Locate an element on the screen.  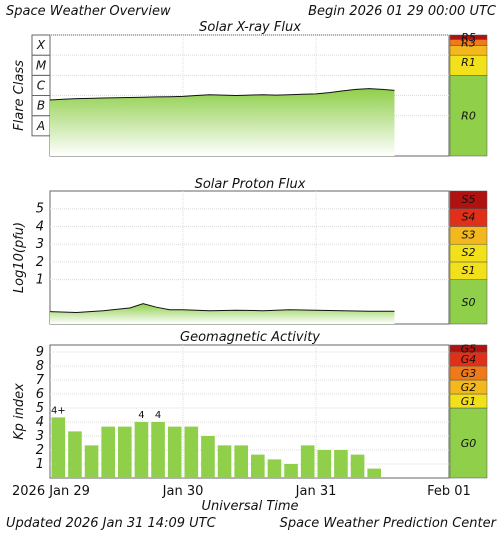
proton-flux-area is located at coordinates (222, 313).